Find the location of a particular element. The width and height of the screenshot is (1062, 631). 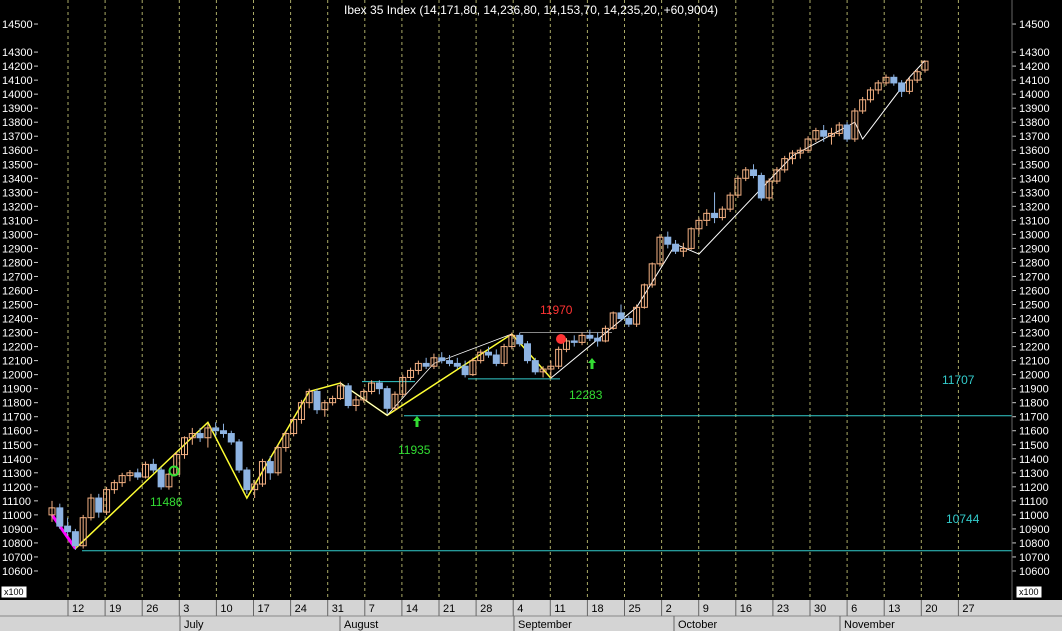

y-tick-label-right: 11100 is located at coordinates (1033, 502).